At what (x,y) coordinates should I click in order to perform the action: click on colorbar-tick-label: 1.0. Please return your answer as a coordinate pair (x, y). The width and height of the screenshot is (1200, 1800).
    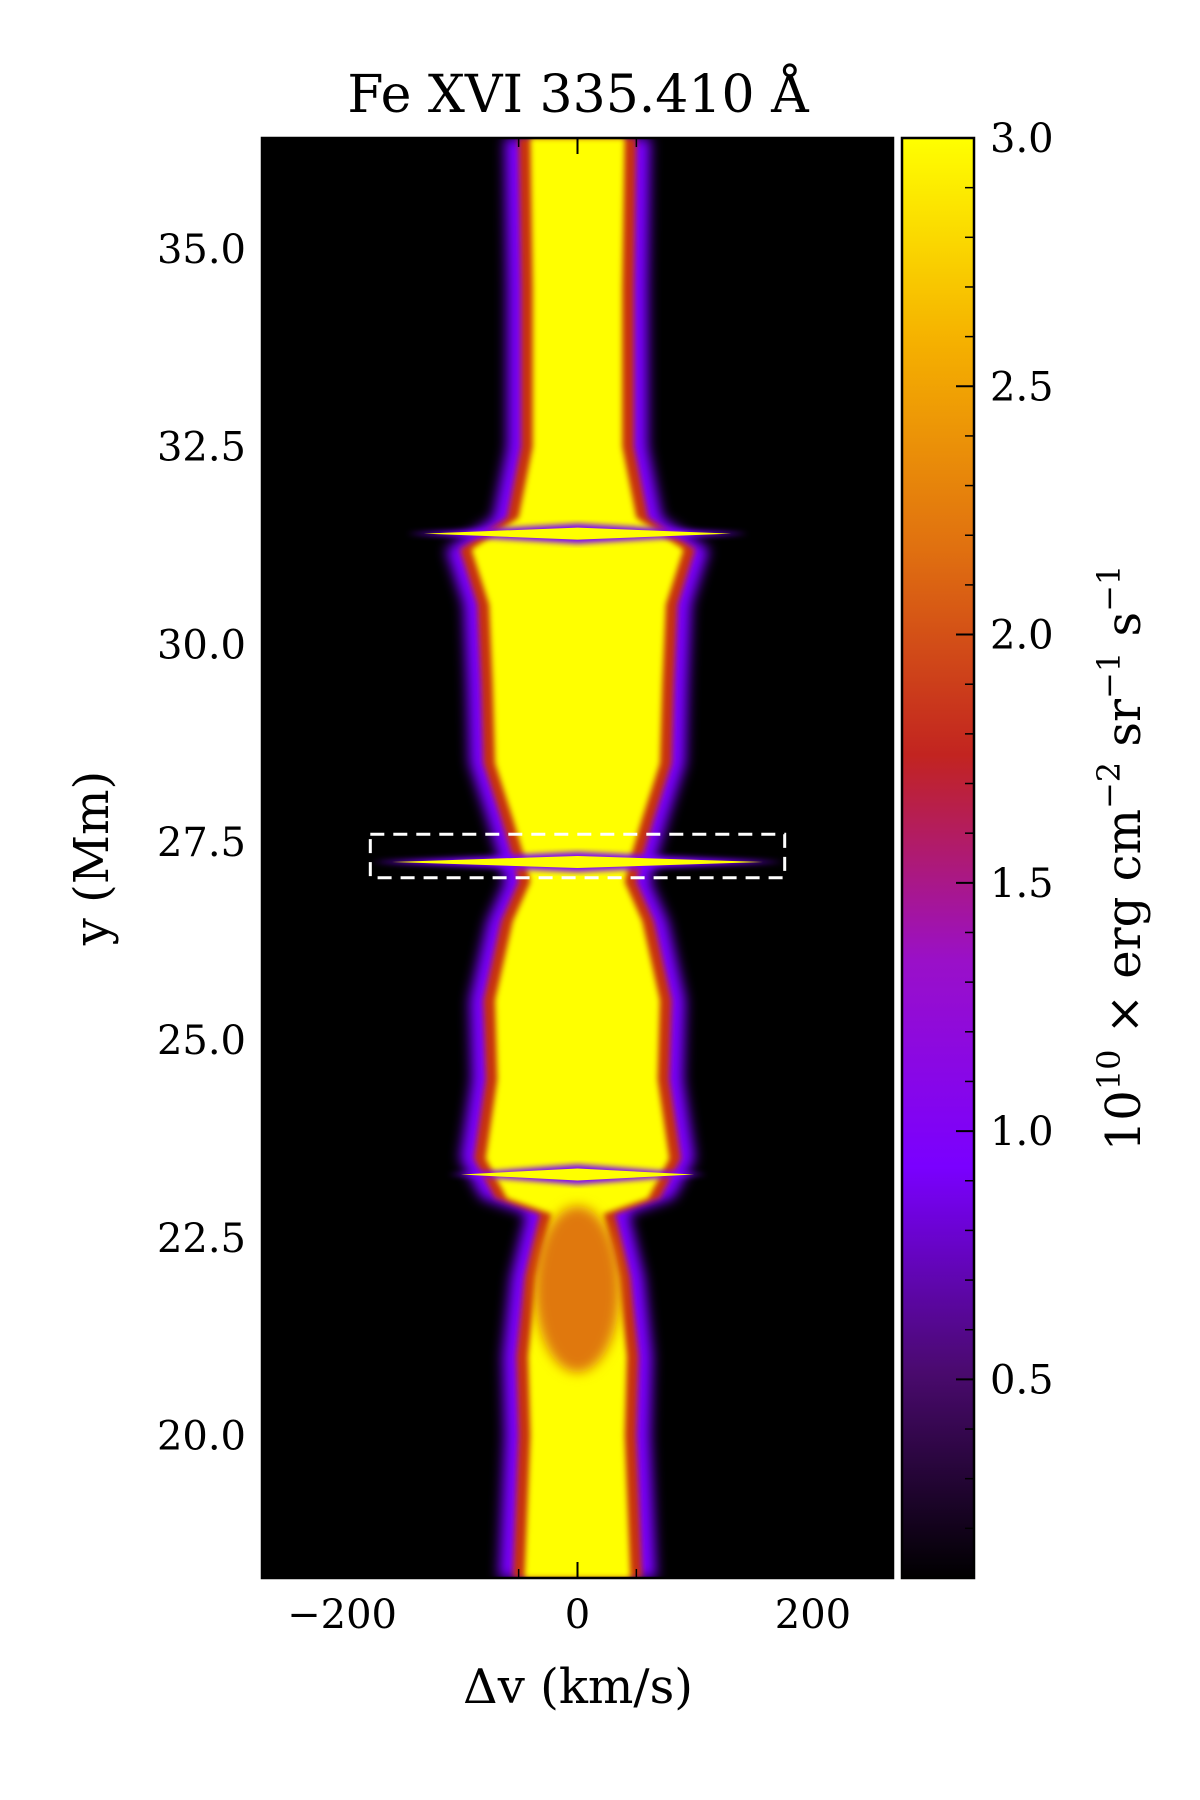
    Looking at the image, I should click on (1022, 1132).